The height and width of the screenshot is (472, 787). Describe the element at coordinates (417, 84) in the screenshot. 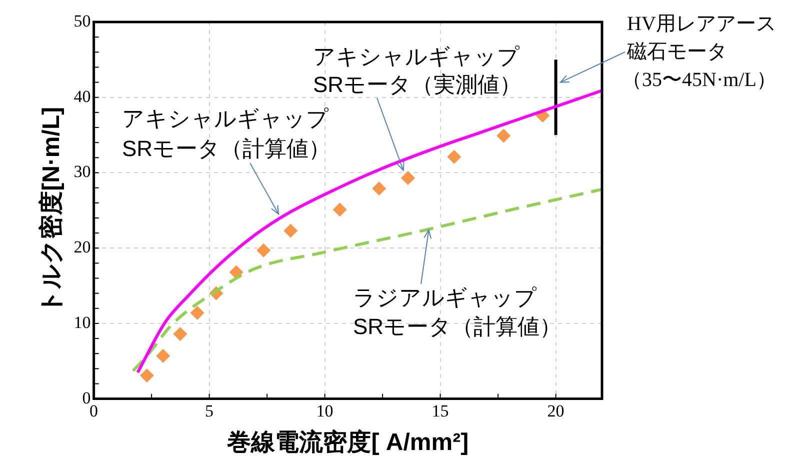

I see `annotation: SRモータ（実測値）` at that location.